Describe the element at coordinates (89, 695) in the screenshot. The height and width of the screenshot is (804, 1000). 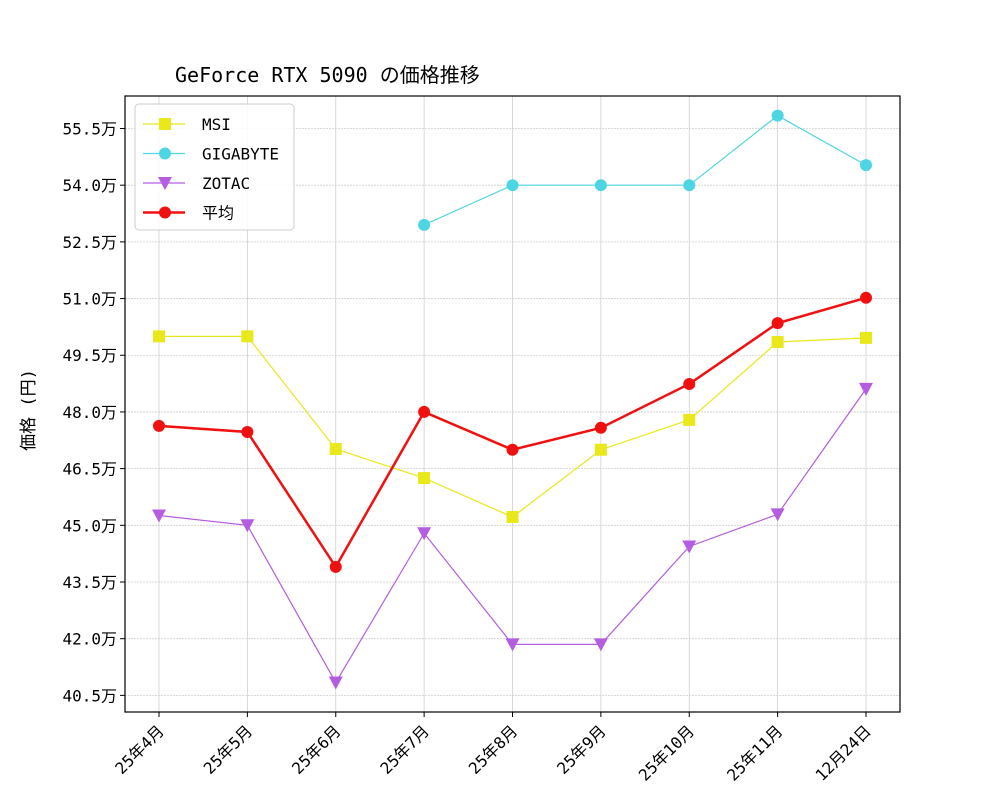
I see `y-tick-label: 40.5万` at that location.